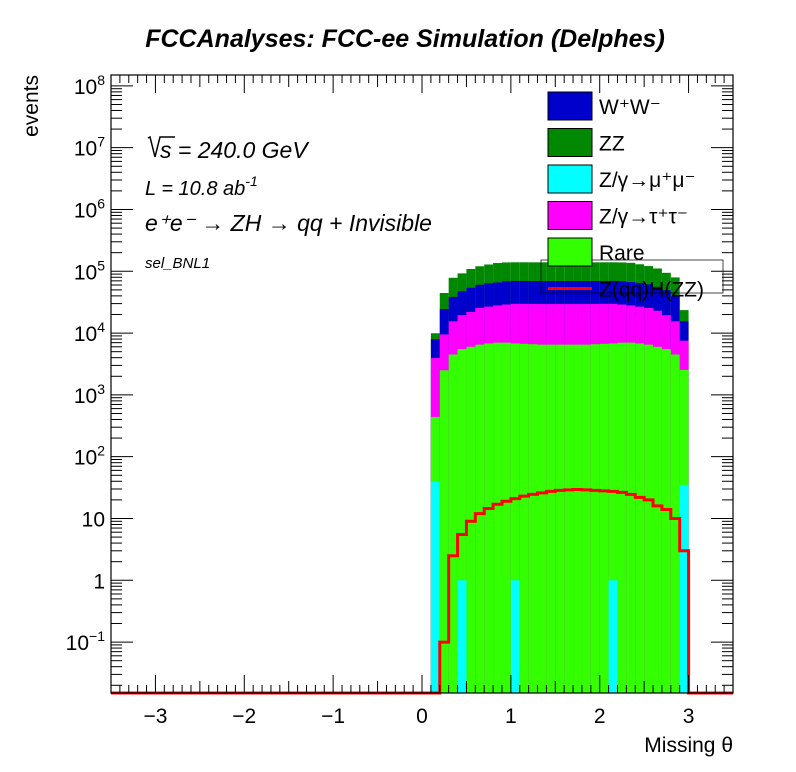 The height and width of the screenshot is (772, 796). What do you see at coordinates (89, 332) in the screenshot?
I see `y-tick-label: 10⁴` at bounding box center [89, 332].